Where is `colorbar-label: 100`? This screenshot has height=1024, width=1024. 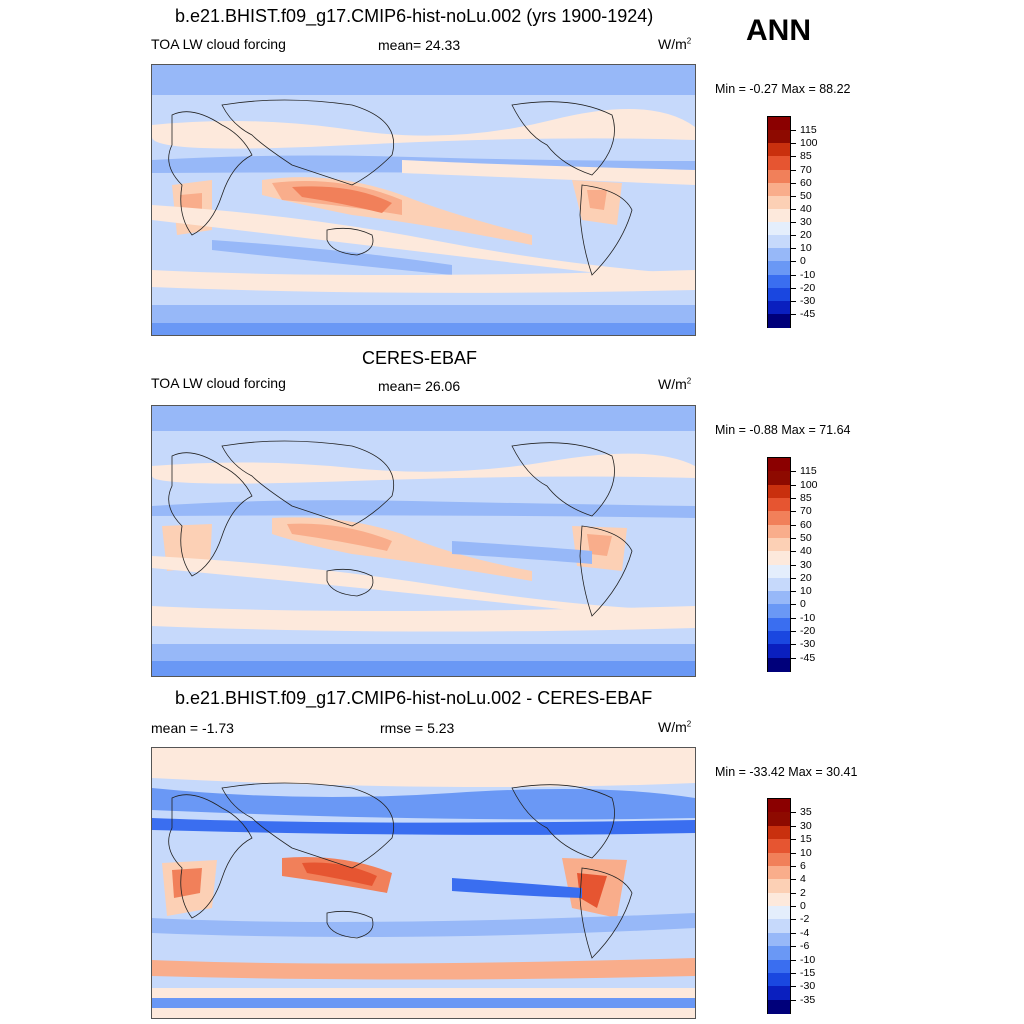
colorbar-label: 100 is located at coordinates (809, 143).